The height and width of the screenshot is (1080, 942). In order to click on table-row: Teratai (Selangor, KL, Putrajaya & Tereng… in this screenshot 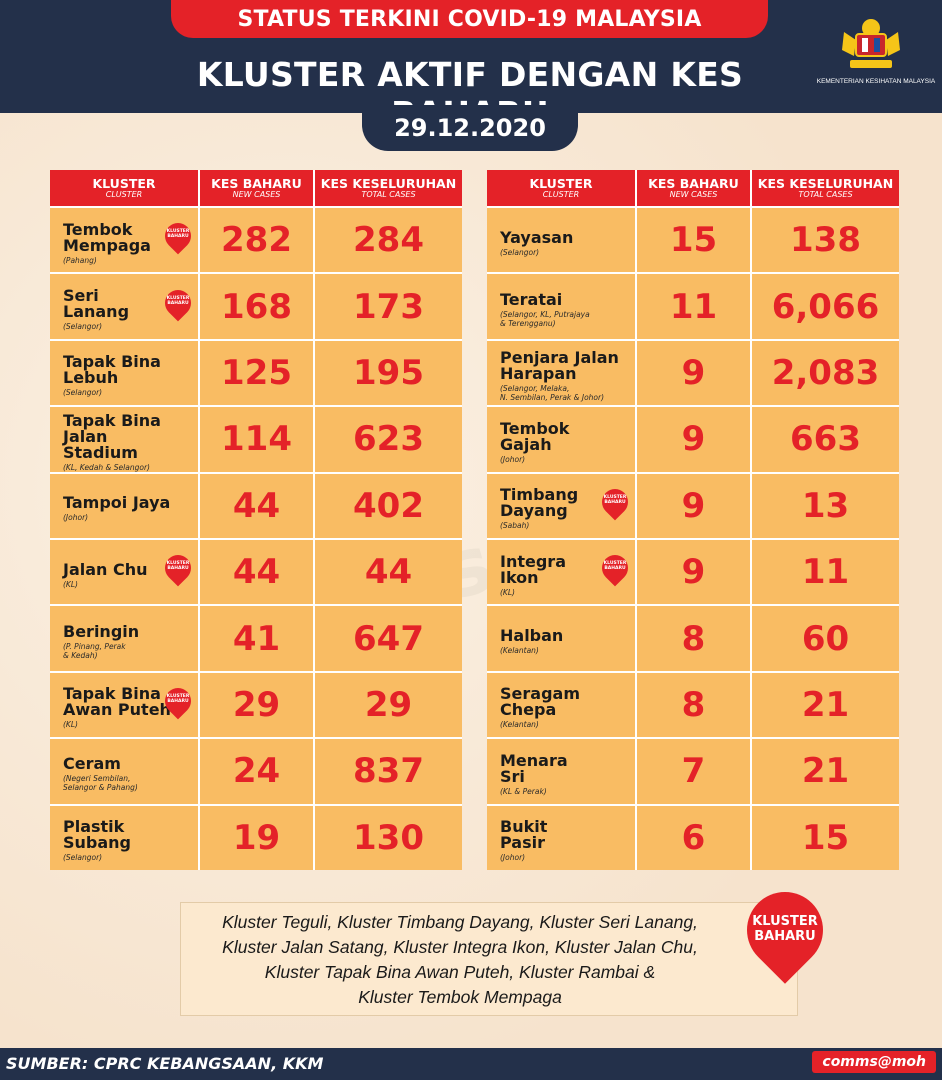, I will do `click(693, 305)`.